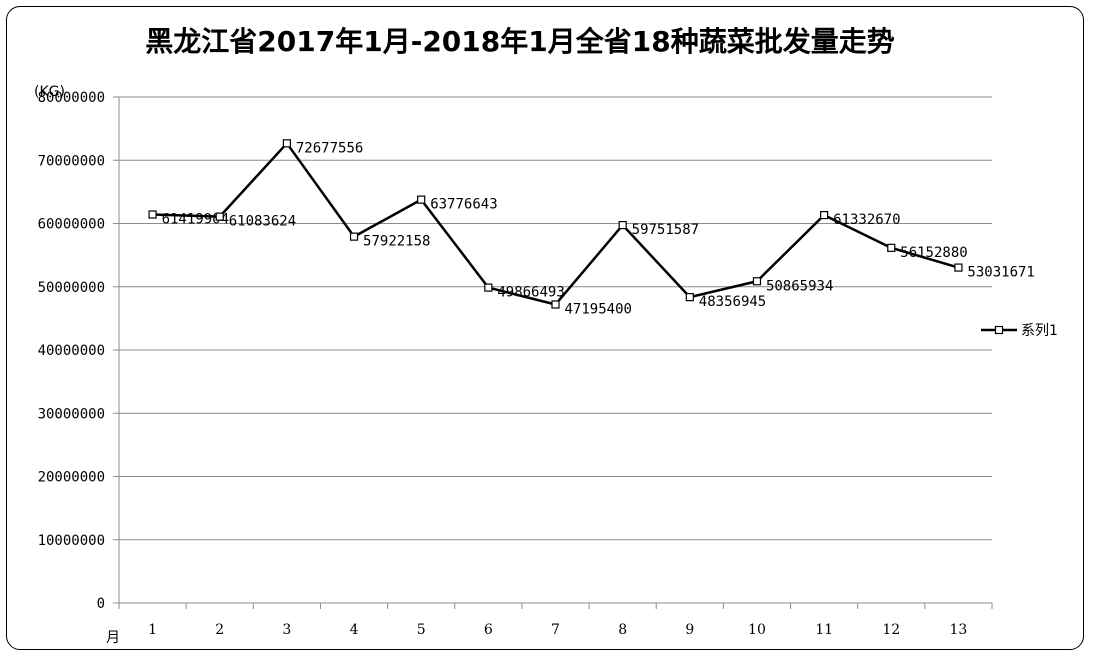 Image resolution: width=1094 pixels, height=659 pixels. Describe the element at coordinates (520, 41) in the screenshot. I see `chart-title: 黑龙江省2017年1月-2018年1月全省18种蔬菜批发量走势` at that location.